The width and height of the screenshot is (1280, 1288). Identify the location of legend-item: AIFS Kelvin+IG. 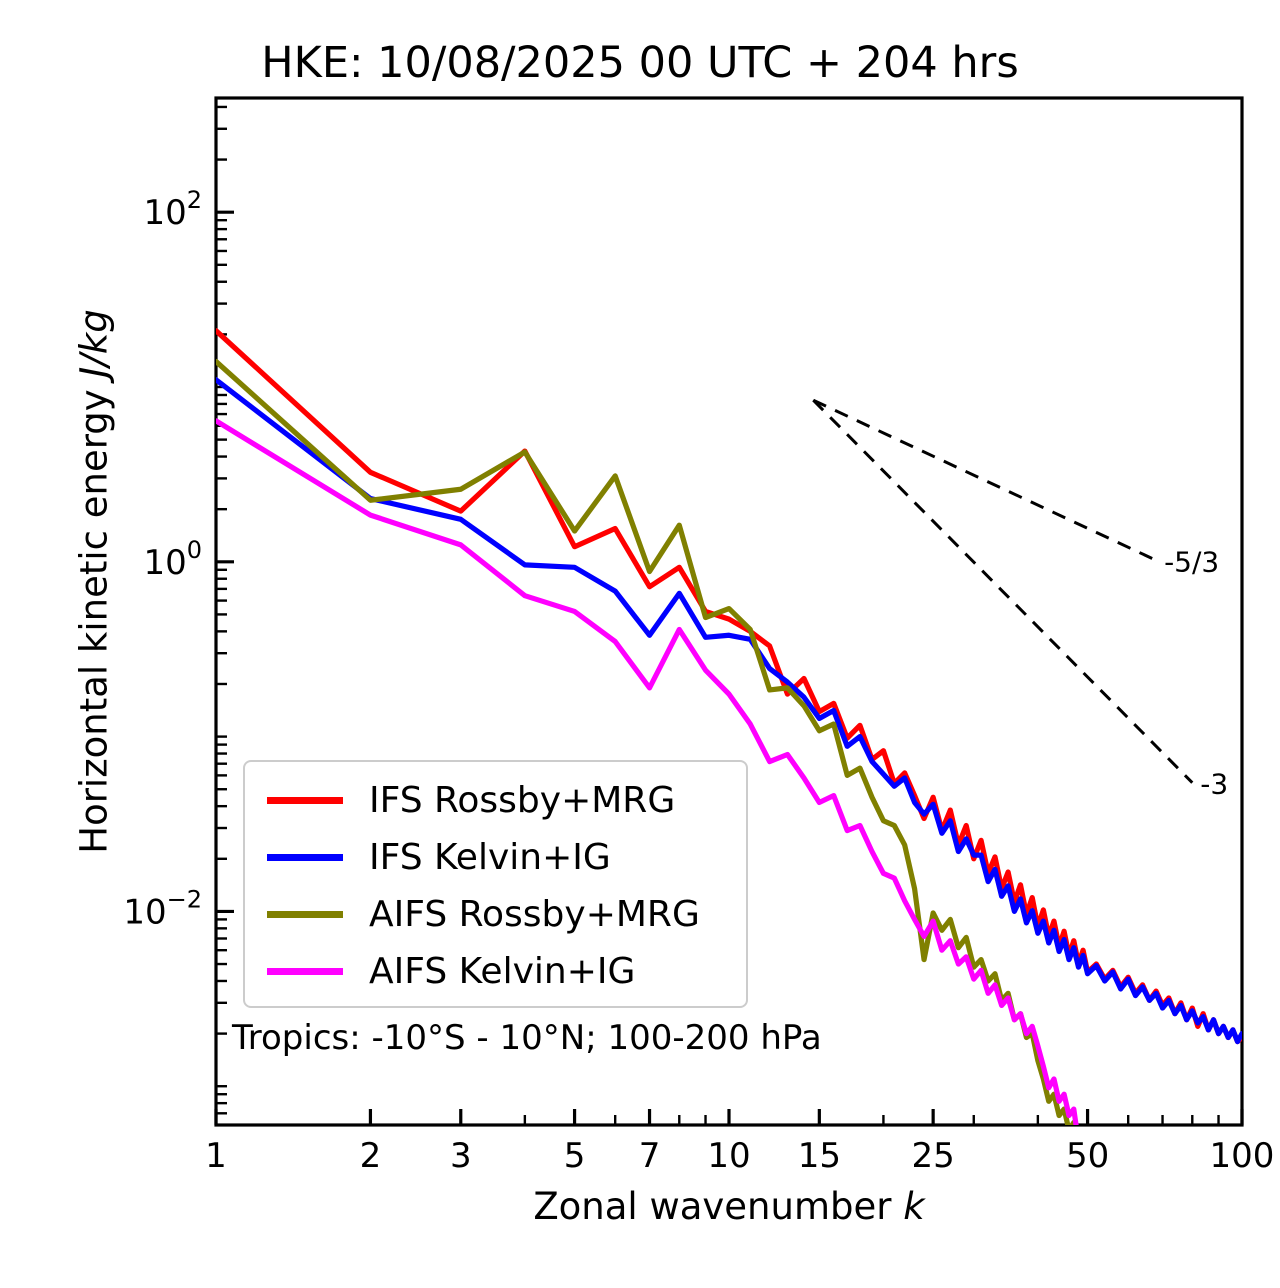
(495, 971).